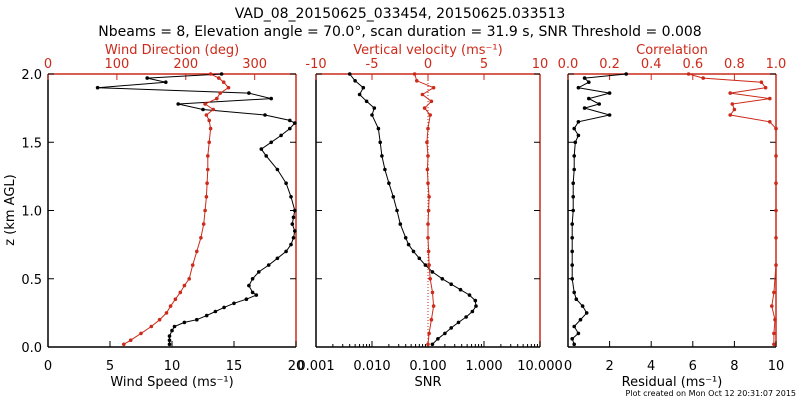  What do you see at coordinates (428, 64) in the screenshot?
I see `top-tick-label: 0` at bounding box center [428, 64].